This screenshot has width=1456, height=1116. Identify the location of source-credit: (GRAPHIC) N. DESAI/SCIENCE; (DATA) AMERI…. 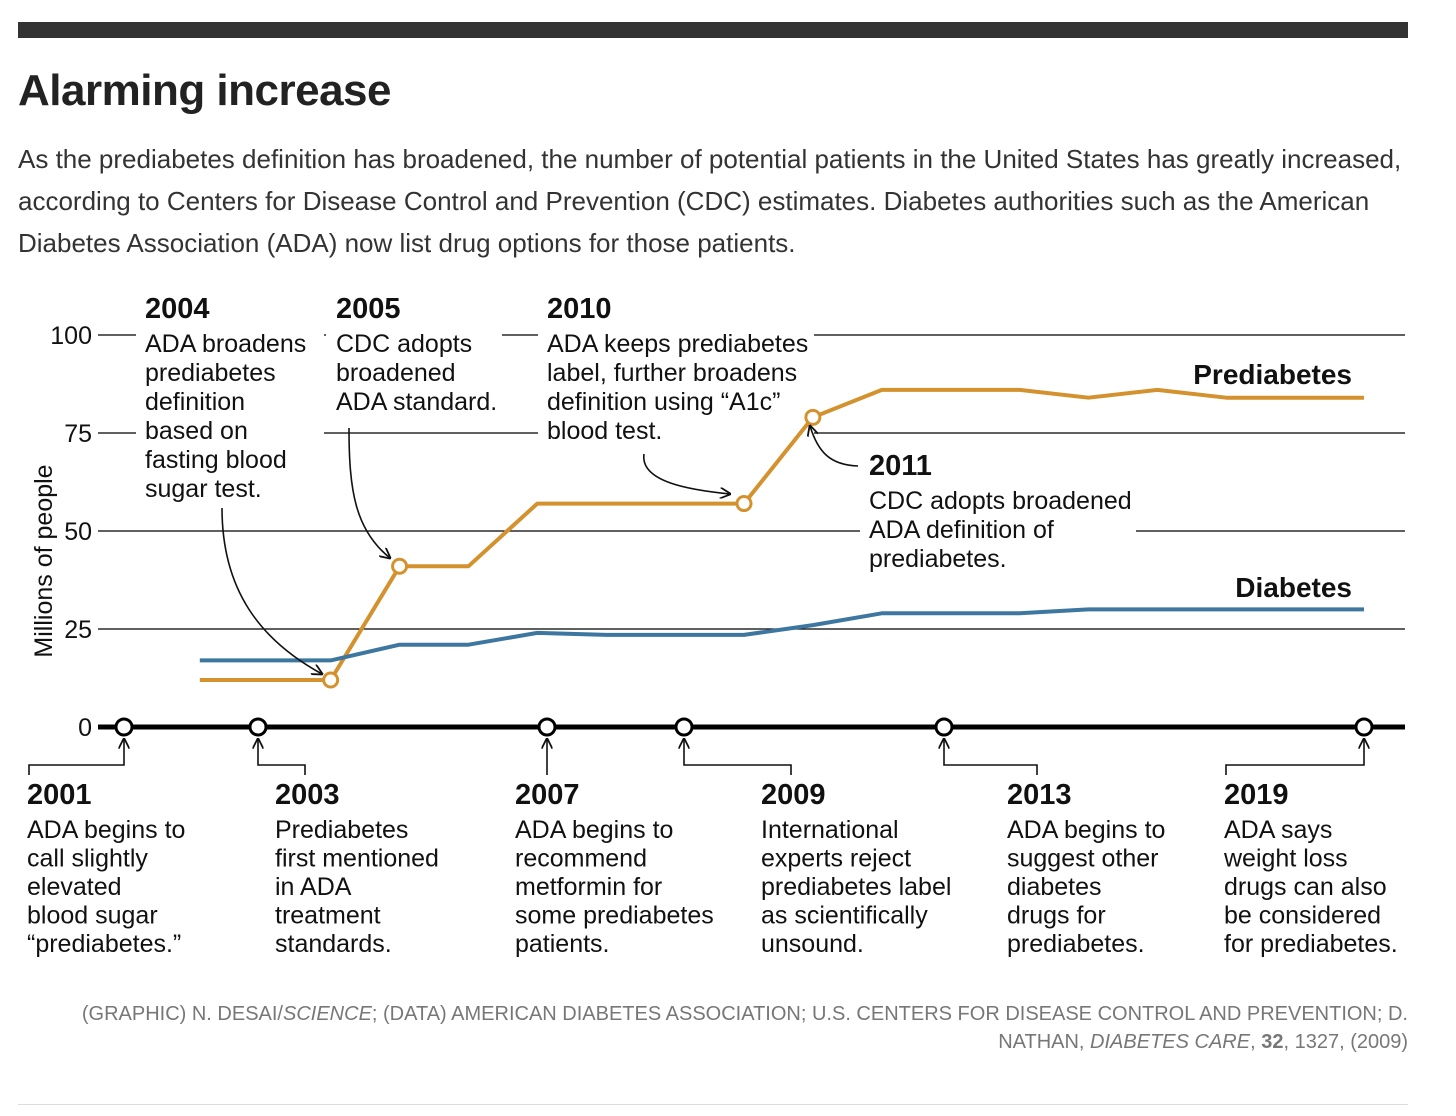
(718, 1028).